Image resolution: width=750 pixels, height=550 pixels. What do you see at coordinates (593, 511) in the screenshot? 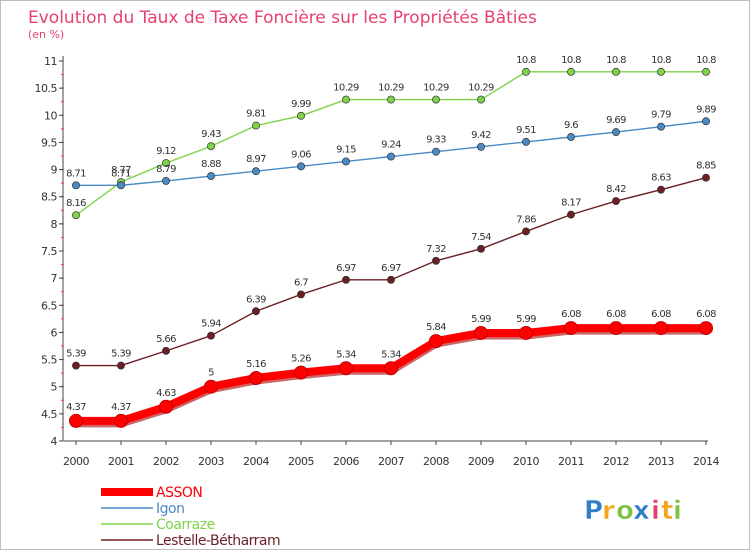
I see `logo-letter: P` at bounding box center [593, 511].